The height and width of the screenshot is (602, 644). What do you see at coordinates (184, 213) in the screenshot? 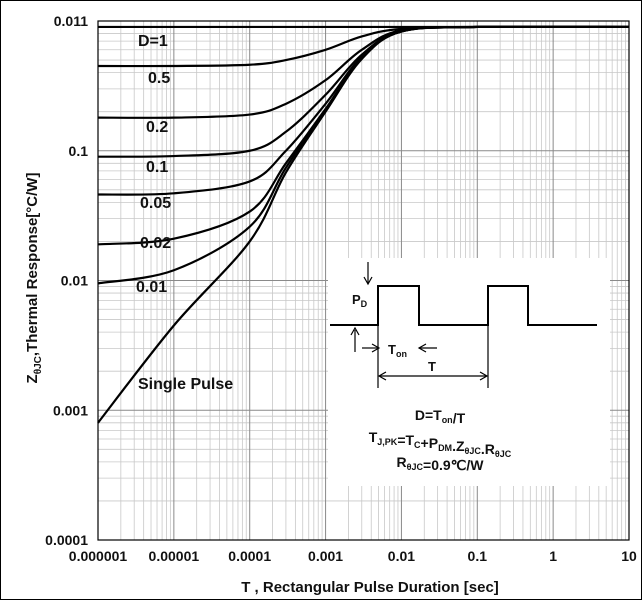
I see `series-labels: D=1 0.5 0.2 0.1 0.05 0.02 0.01 Single Pulse` at bounding box center [184, 213].